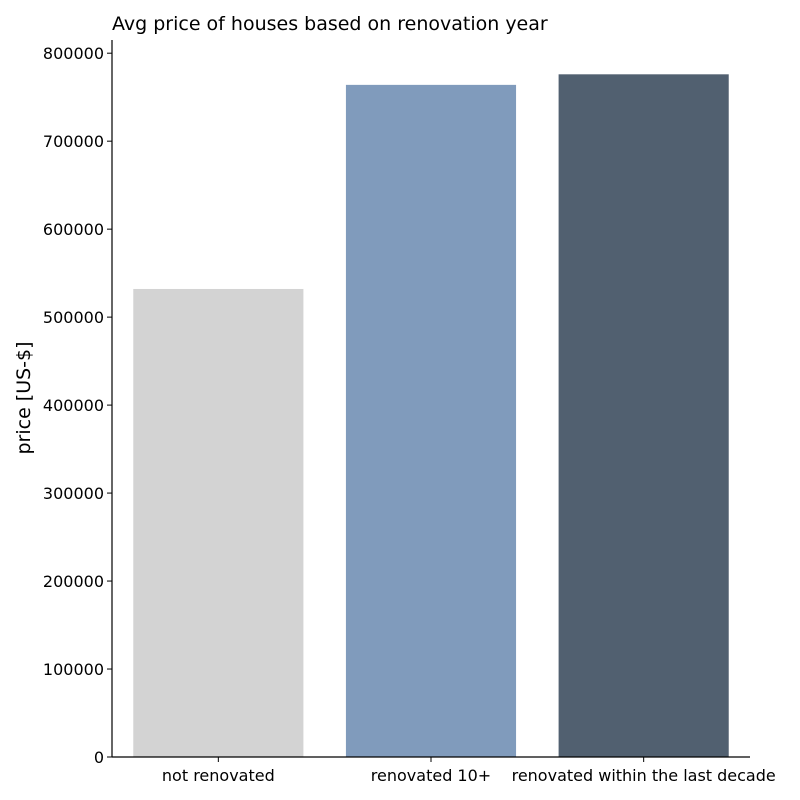 Image resolution: width=800 pixels, height=800 pixels. What do you see at coordinates (431, 775) in the screenshot?
I see `x-tick-label: renovated 10+` at bounding box center [431, 775].